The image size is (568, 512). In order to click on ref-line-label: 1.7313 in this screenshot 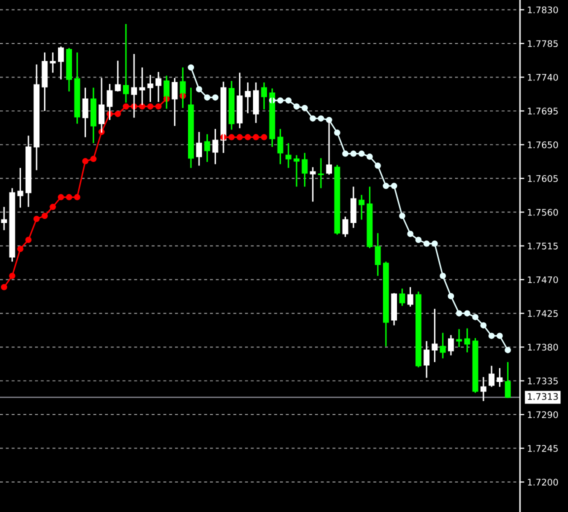, I will do `click(543, 396)`.